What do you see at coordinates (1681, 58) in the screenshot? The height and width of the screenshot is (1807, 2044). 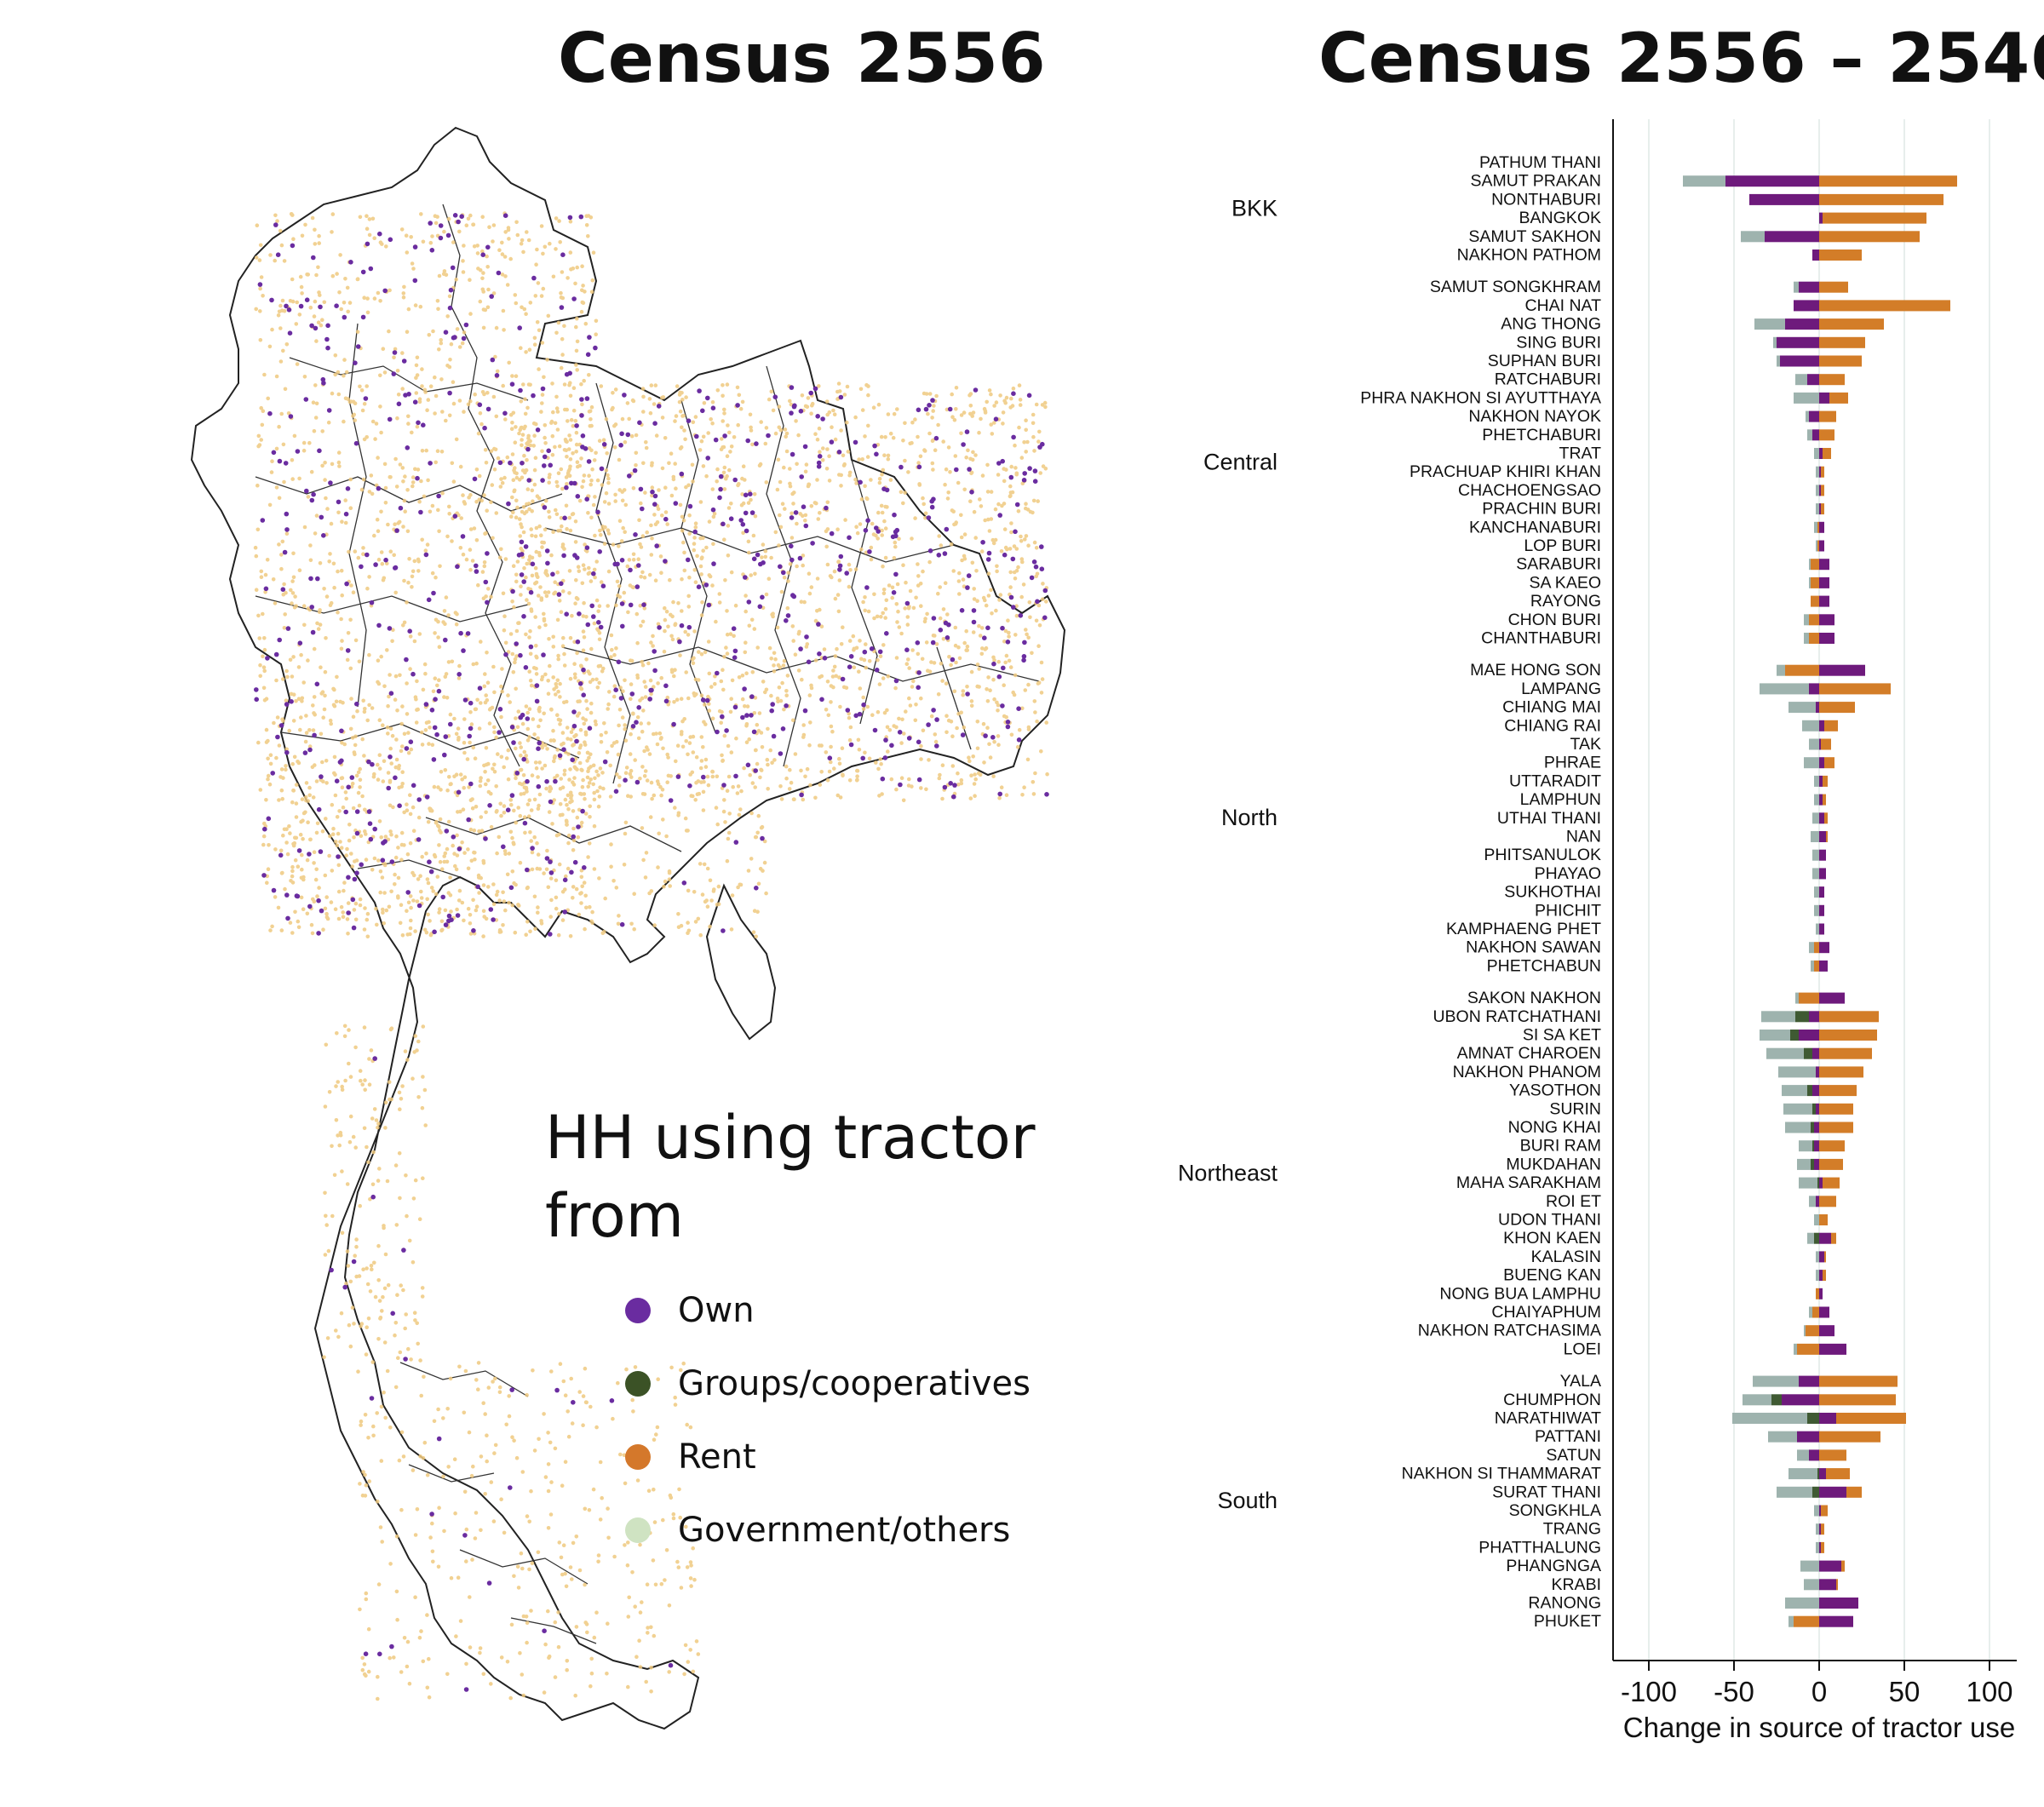 I see `chart-title: Census 2556 – 2546` at bounding box center [1681, 58].